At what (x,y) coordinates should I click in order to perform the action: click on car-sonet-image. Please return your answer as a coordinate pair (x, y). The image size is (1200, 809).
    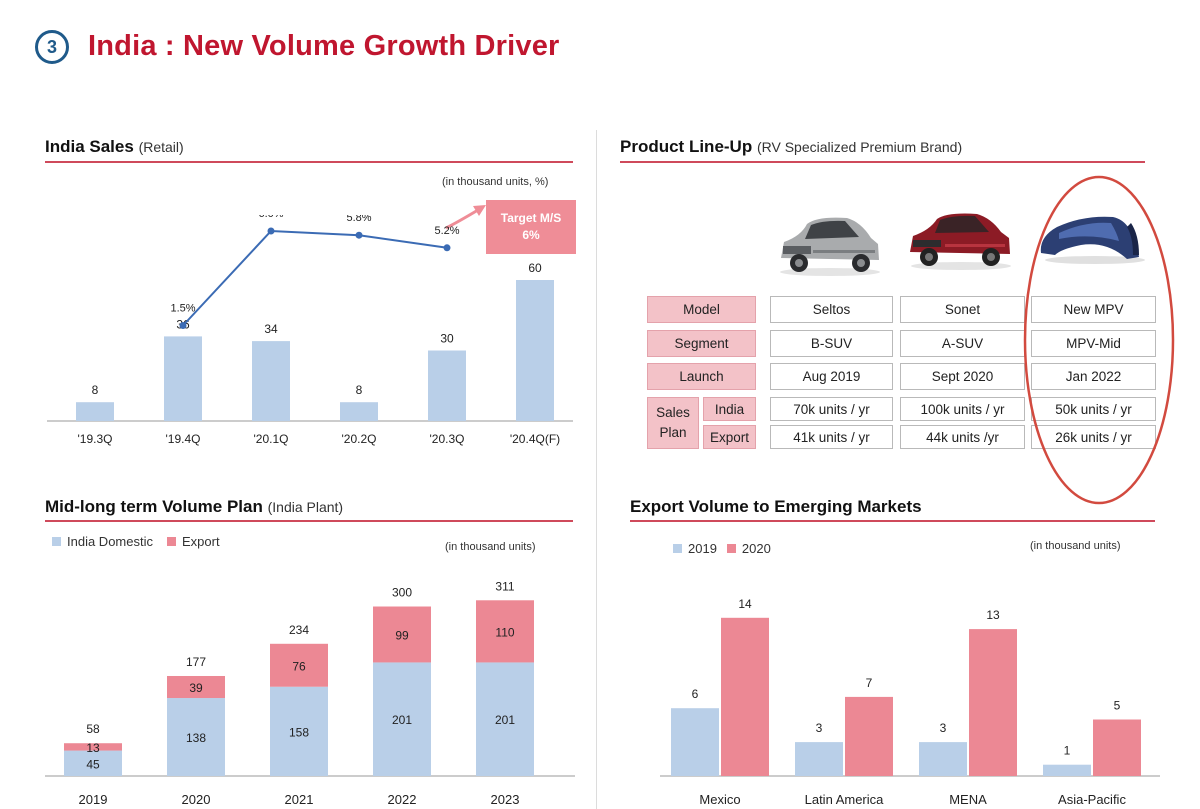
    Looking at the image, I should click on (960, 241).